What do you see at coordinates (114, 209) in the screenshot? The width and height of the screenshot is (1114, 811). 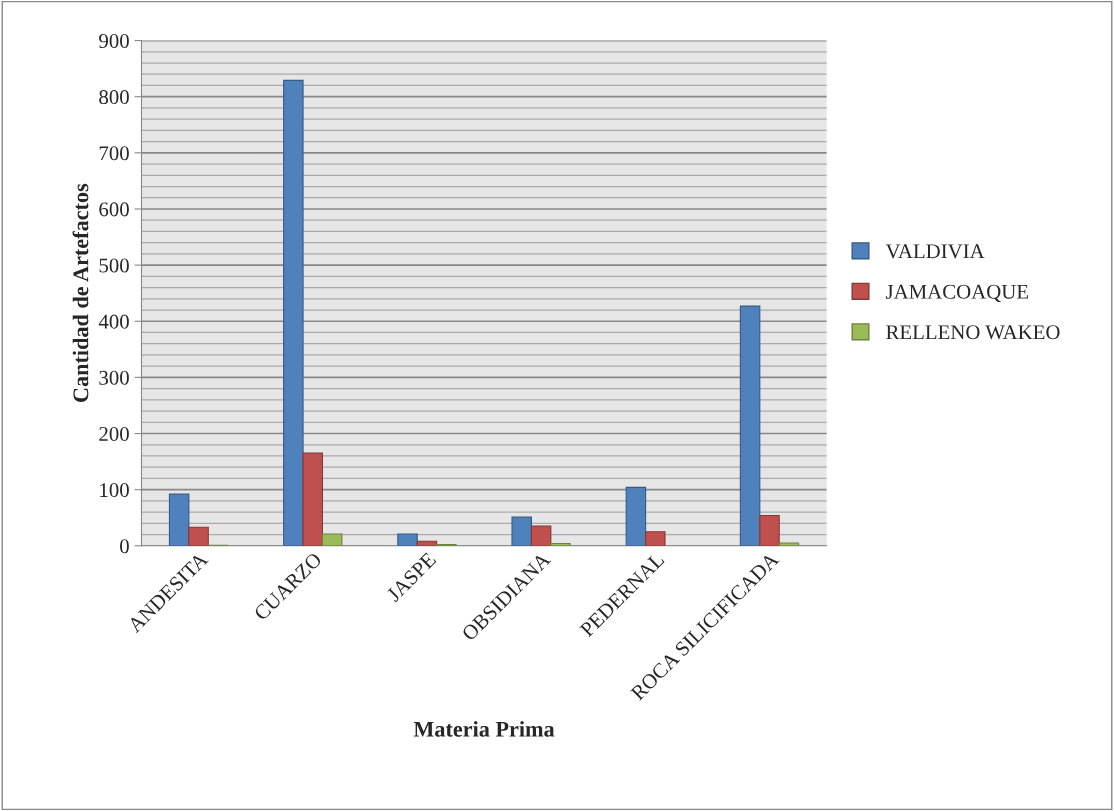 I see `y-tick-label: 600` at bounding box center [114, 209].